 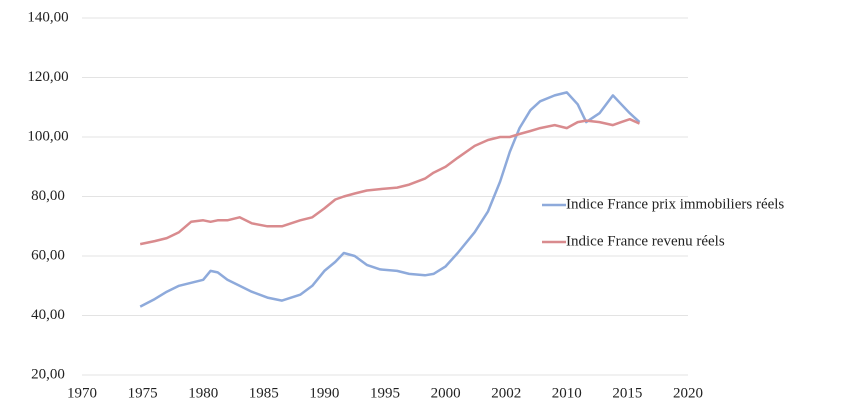 What do you see at coordinates (567, 393) in the screenshot?
I see `x-tick-label: 2010` at bounding box center [567, 393].